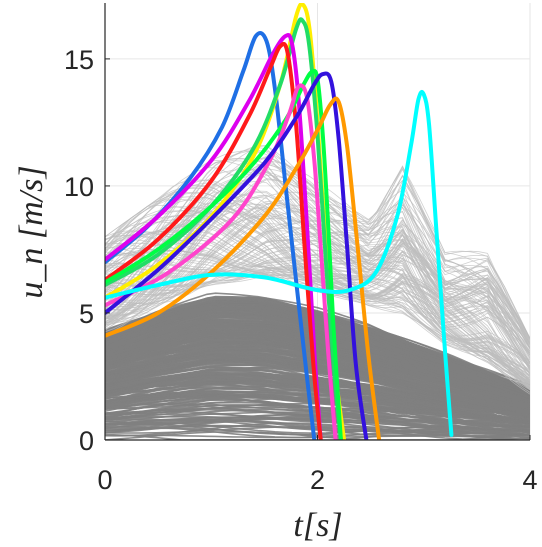  What do you see at coordinates (529, 480) in the screenshot?
I see `x-tick-label: 4` at bounding box center [529, 480].